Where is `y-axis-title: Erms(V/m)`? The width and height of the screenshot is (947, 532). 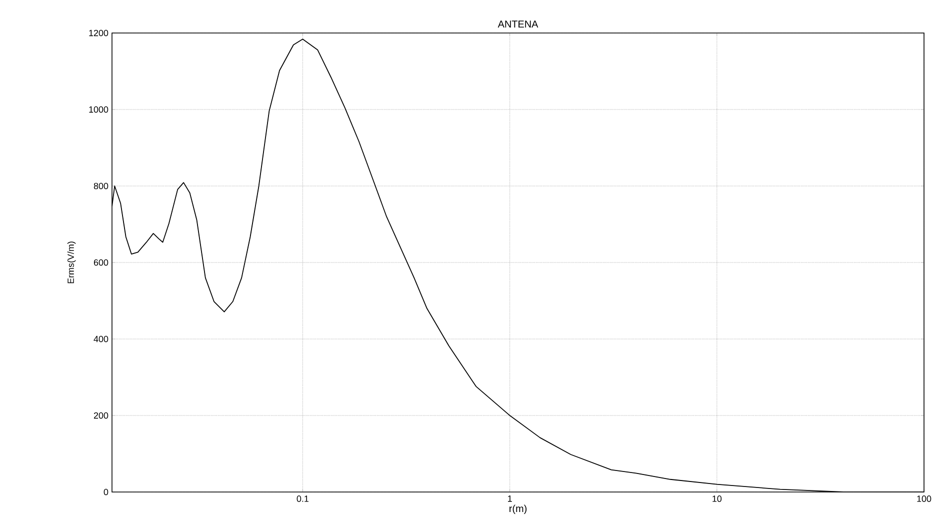
y-axis-title: Erms(V/m) is located at coordinates (71, 263).